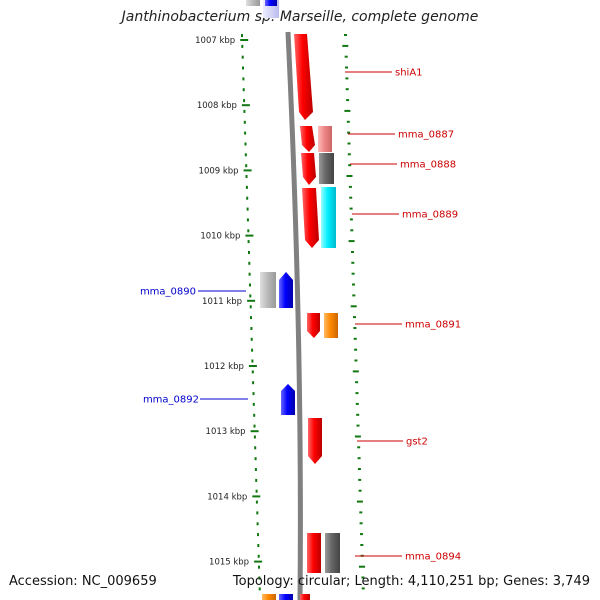 The width and height of the screenshot is (600, 600). I want to click on gene-label-shiA1: shiA1, so click(409, 73).